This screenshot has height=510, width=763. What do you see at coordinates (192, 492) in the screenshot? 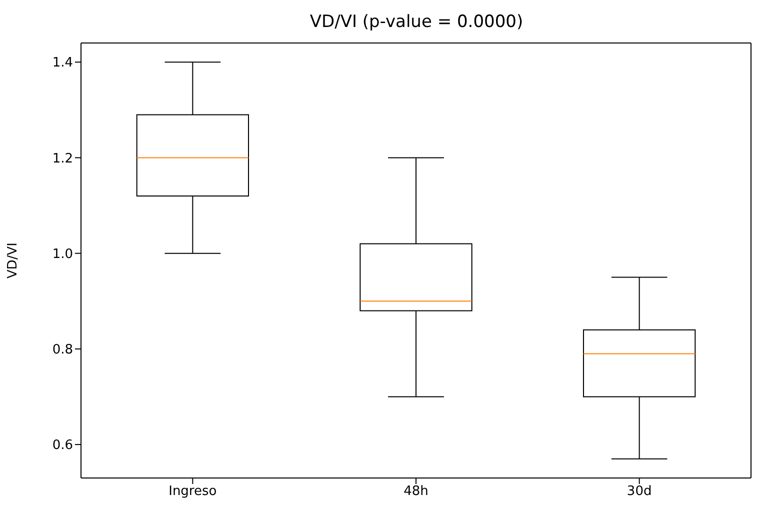
I see `x-tick-label: Ingreso` at bounding box center [192, 492].